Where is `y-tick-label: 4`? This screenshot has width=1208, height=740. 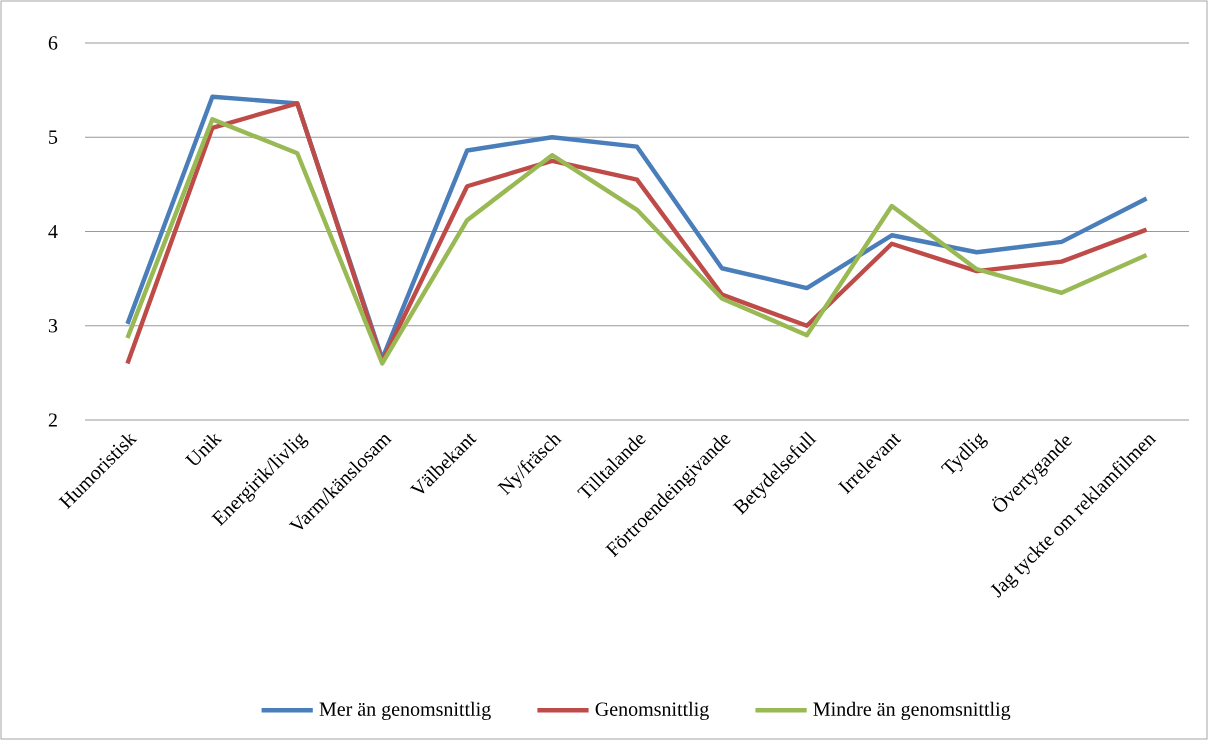
y-tick-label: 4 is located at coordinates (53, 231).